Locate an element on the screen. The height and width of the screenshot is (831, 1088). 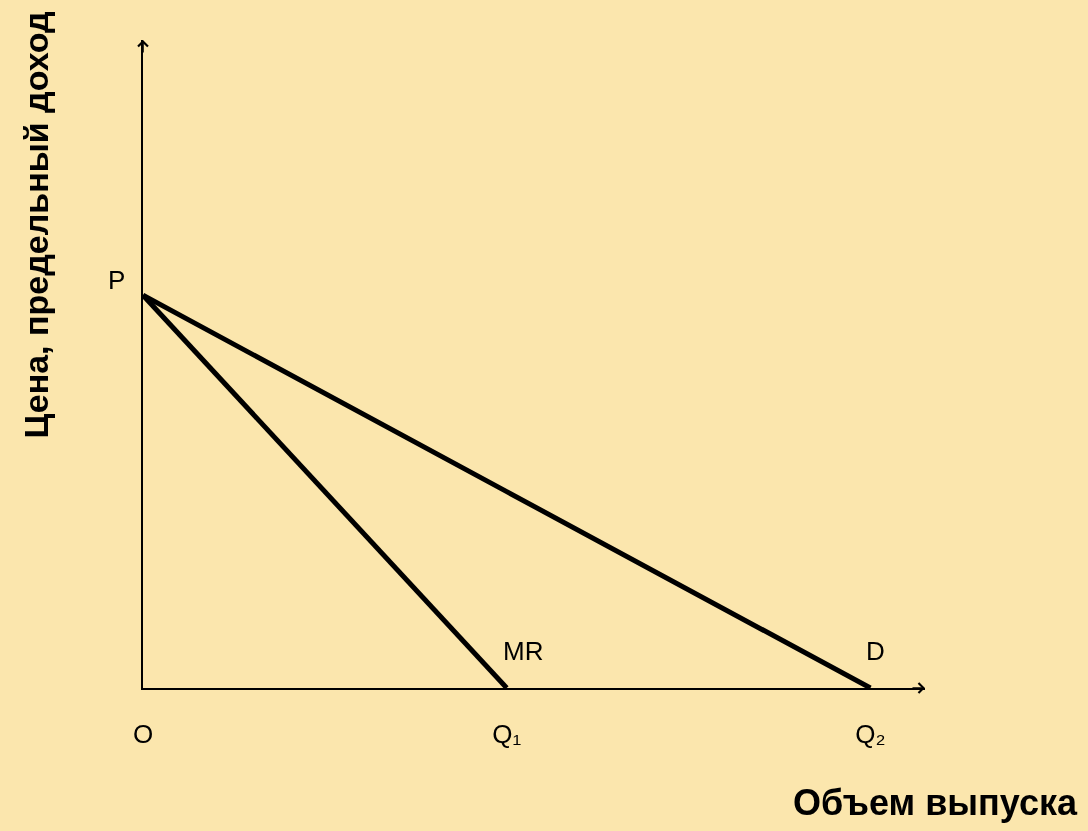
series-label: MR is located at coordinates (523, 651).